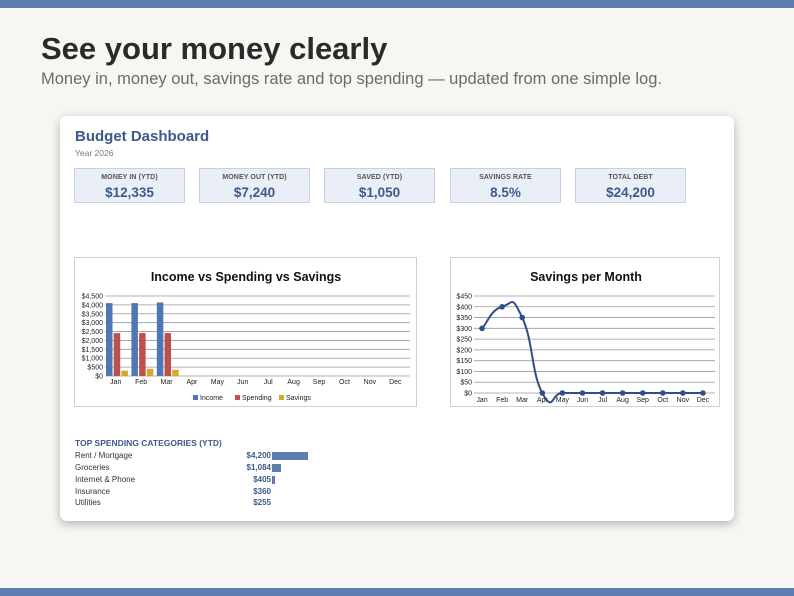 This screenshot has height=596, width=794. What do you see at coordinates (129, 192) in the screenshot?
I see `kpi-value: $12,335` at bounding box center [129, 192].